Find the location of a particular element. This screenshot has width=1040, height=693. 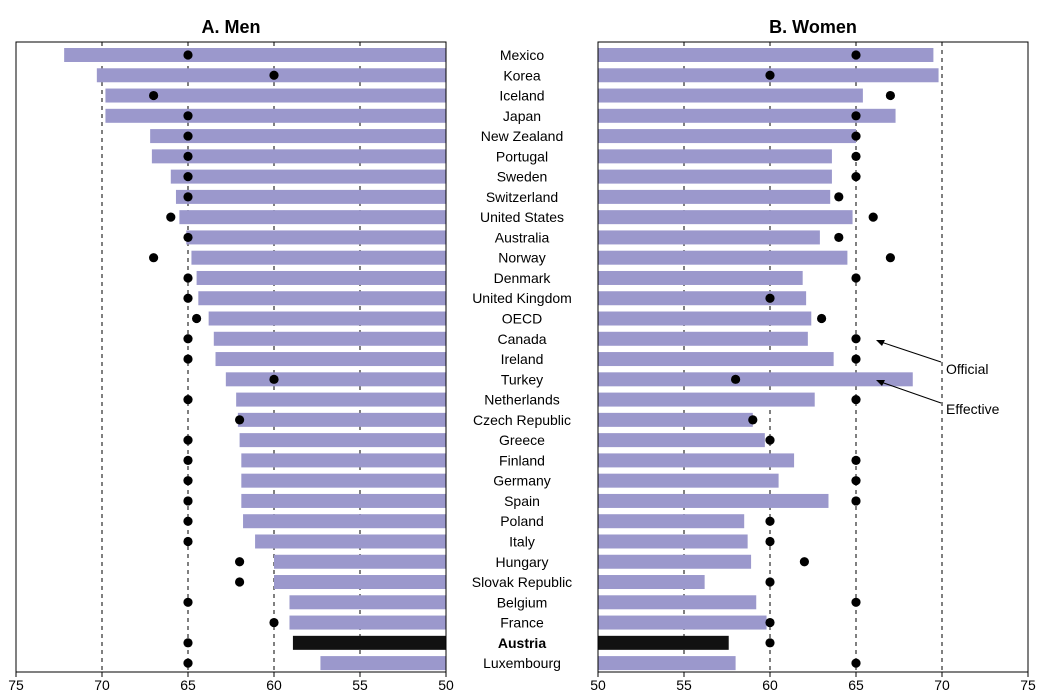

country-label-hungary: Hungary is located at coordinates (522, 562).